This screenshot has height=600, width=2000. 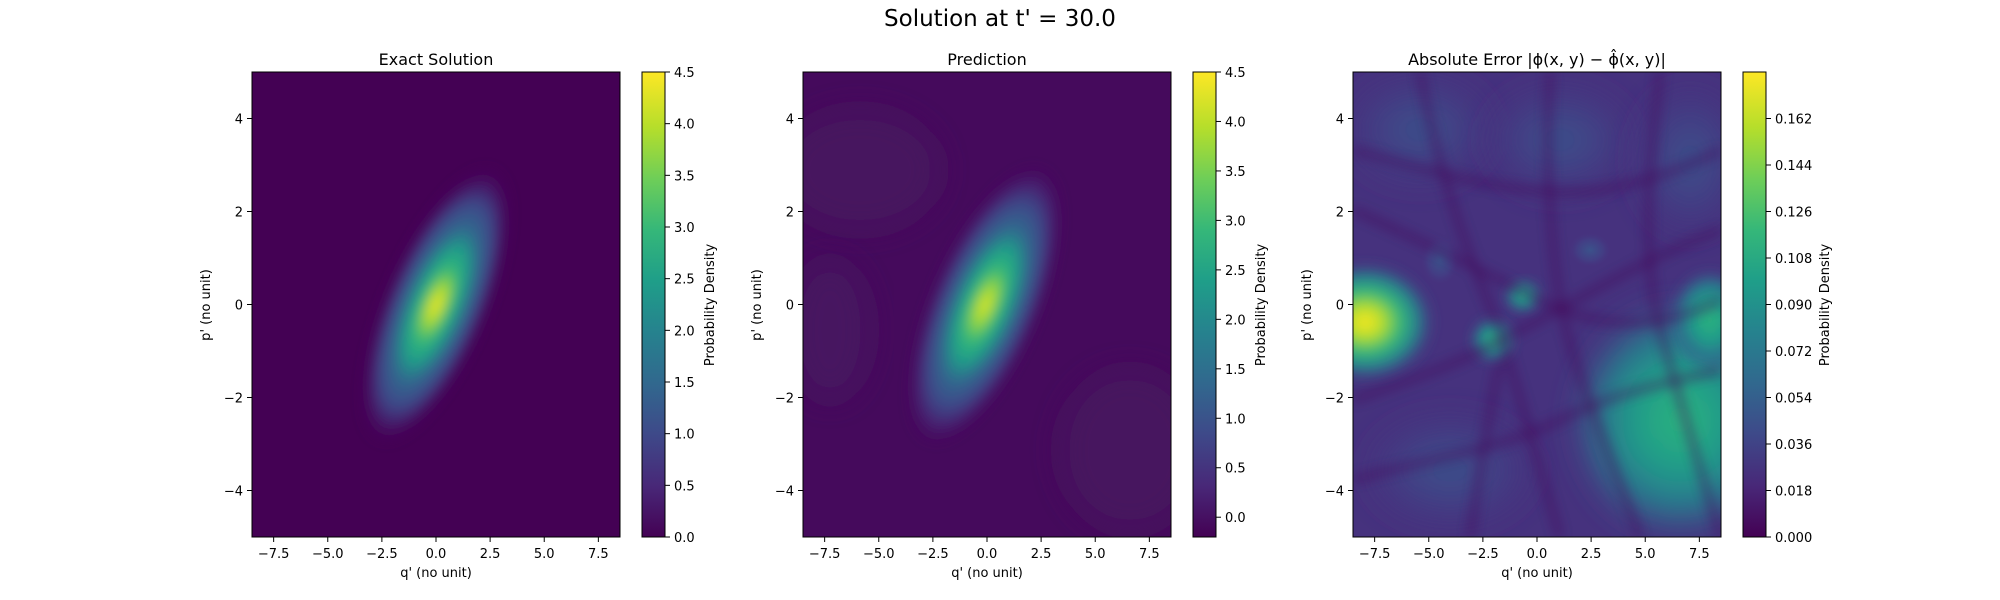 What do you see at coordinates (987, 304) in the screenshot?
I see `heatmap-prediction` at bounding box center [987, 304].